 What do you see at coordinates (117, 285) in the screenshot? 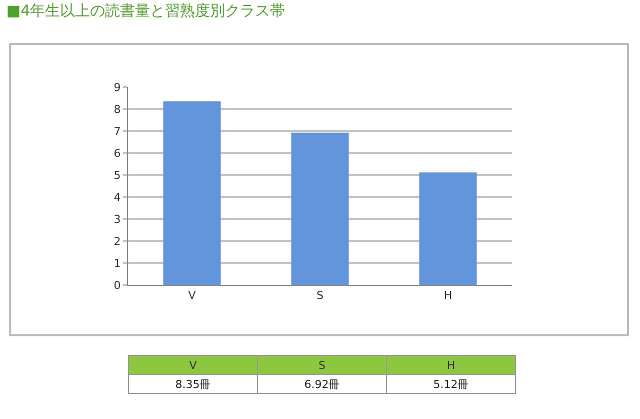
I see `y-tick-label: 0` at bounding box center [117, 285].